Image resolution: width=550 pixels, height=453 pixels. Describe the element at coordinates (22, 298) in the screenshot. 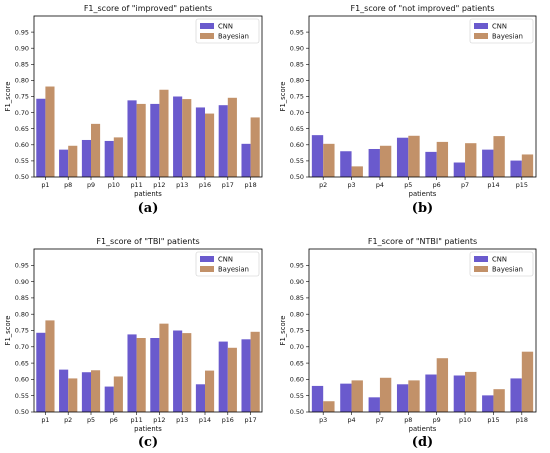

I see `y-tick-label: 0.85` at that location.